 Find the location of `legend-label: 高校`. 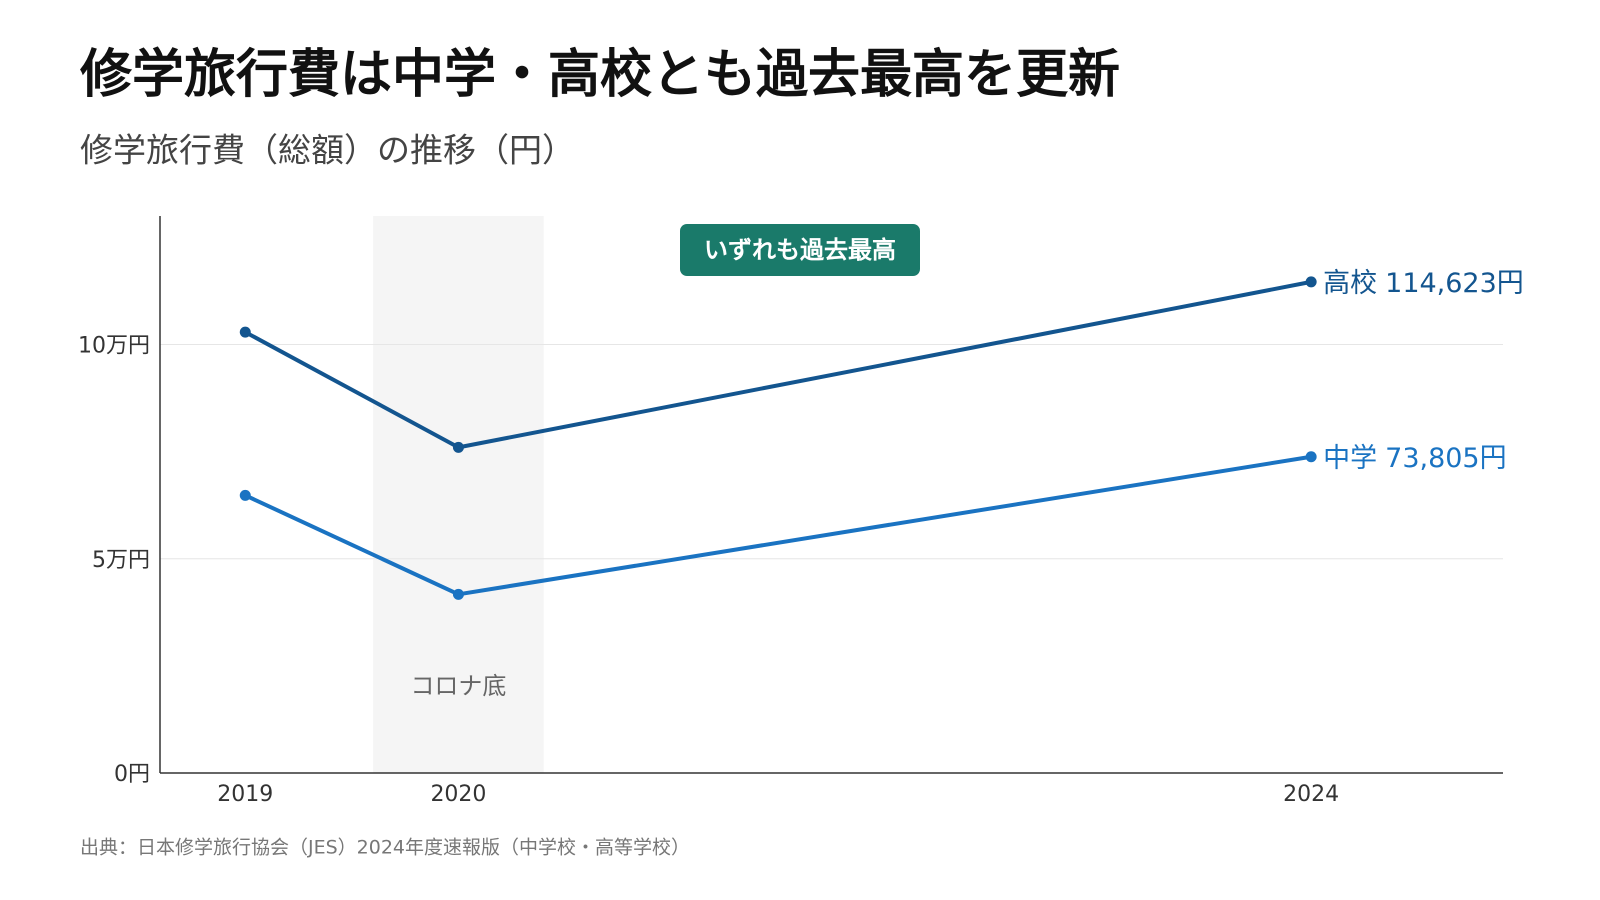

legend-label: 高校 is located at coordinates (1350, 282).